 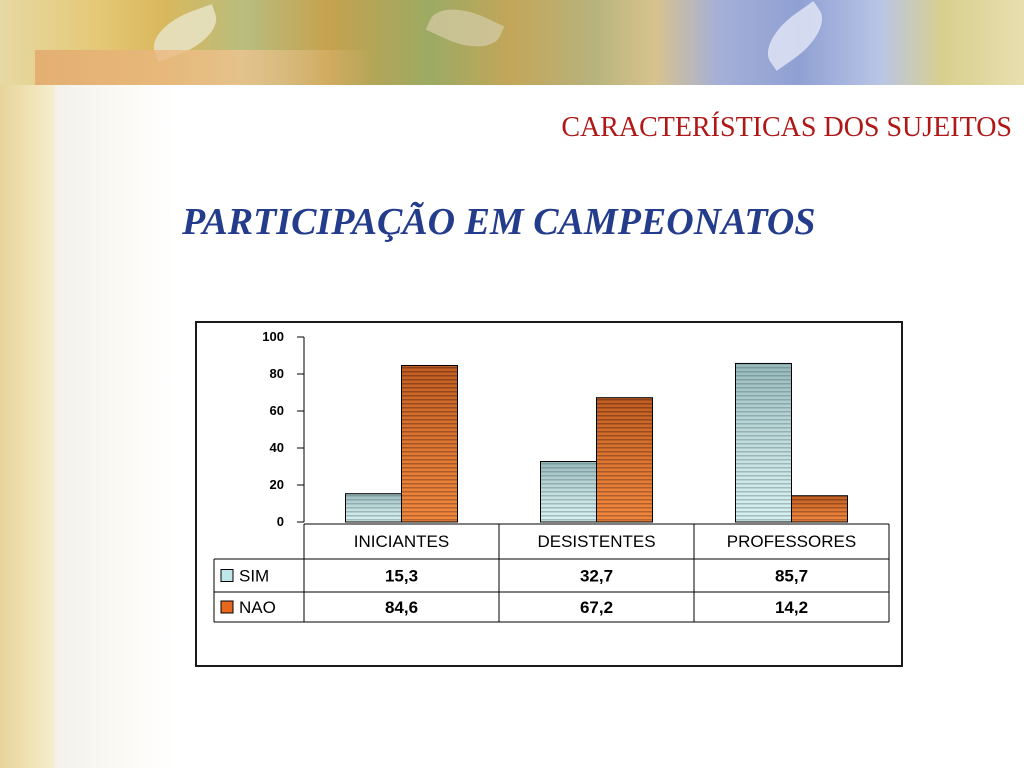 What do you see at coordinates (596, 541) in the screenshot?
I see `category-label: DESISTENTES` at bounding box center [596, 541].